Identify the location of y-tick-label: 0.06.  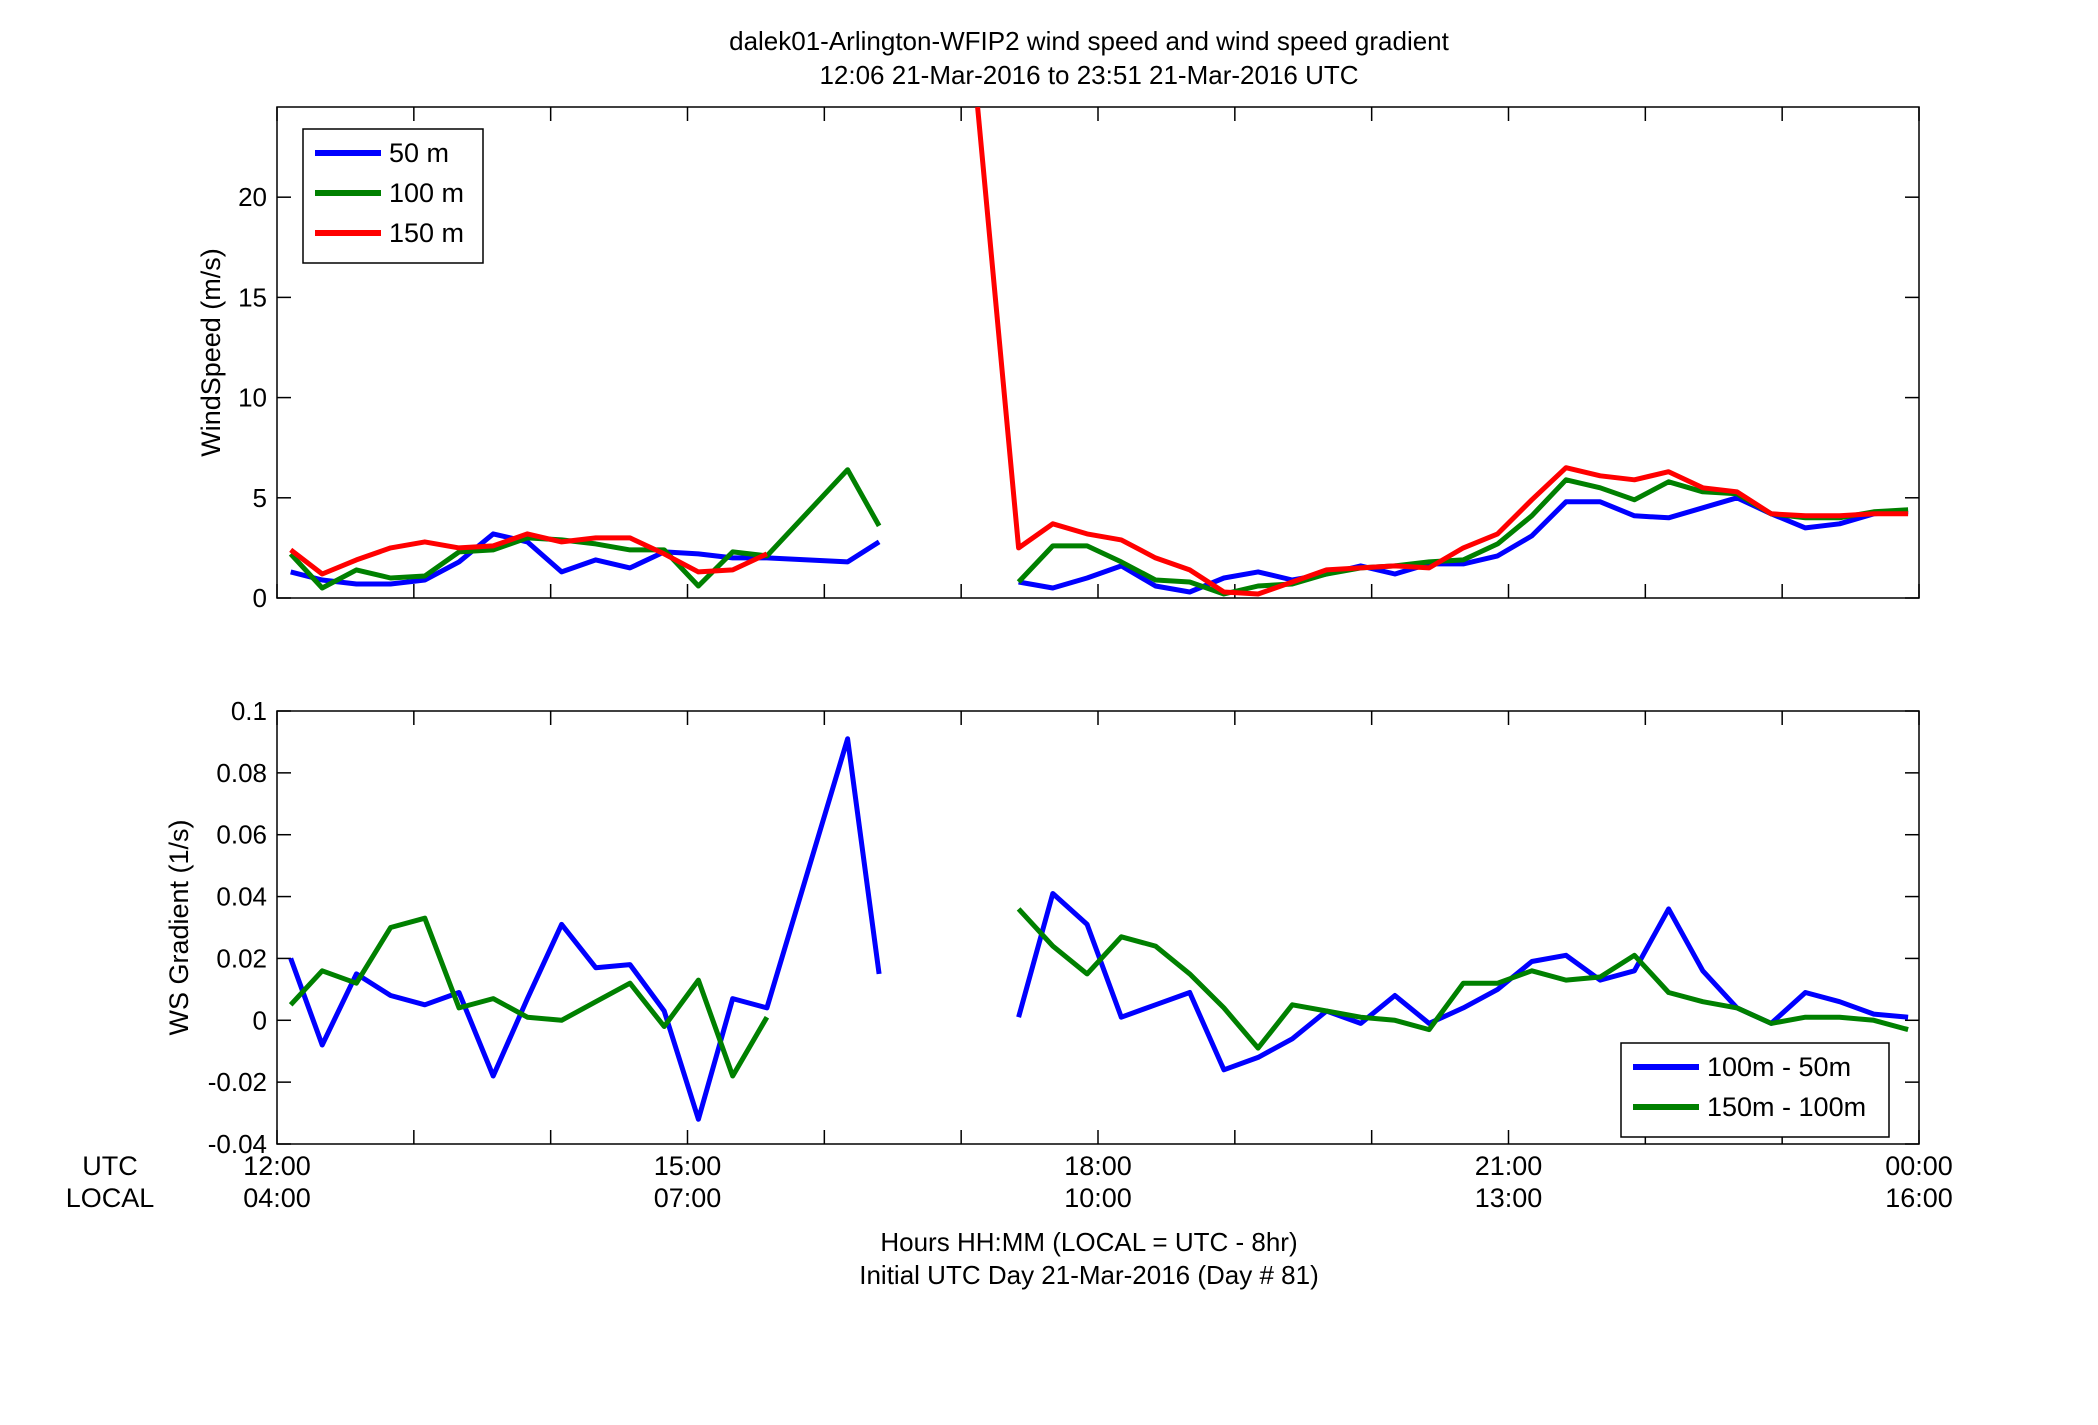
(241, 835).